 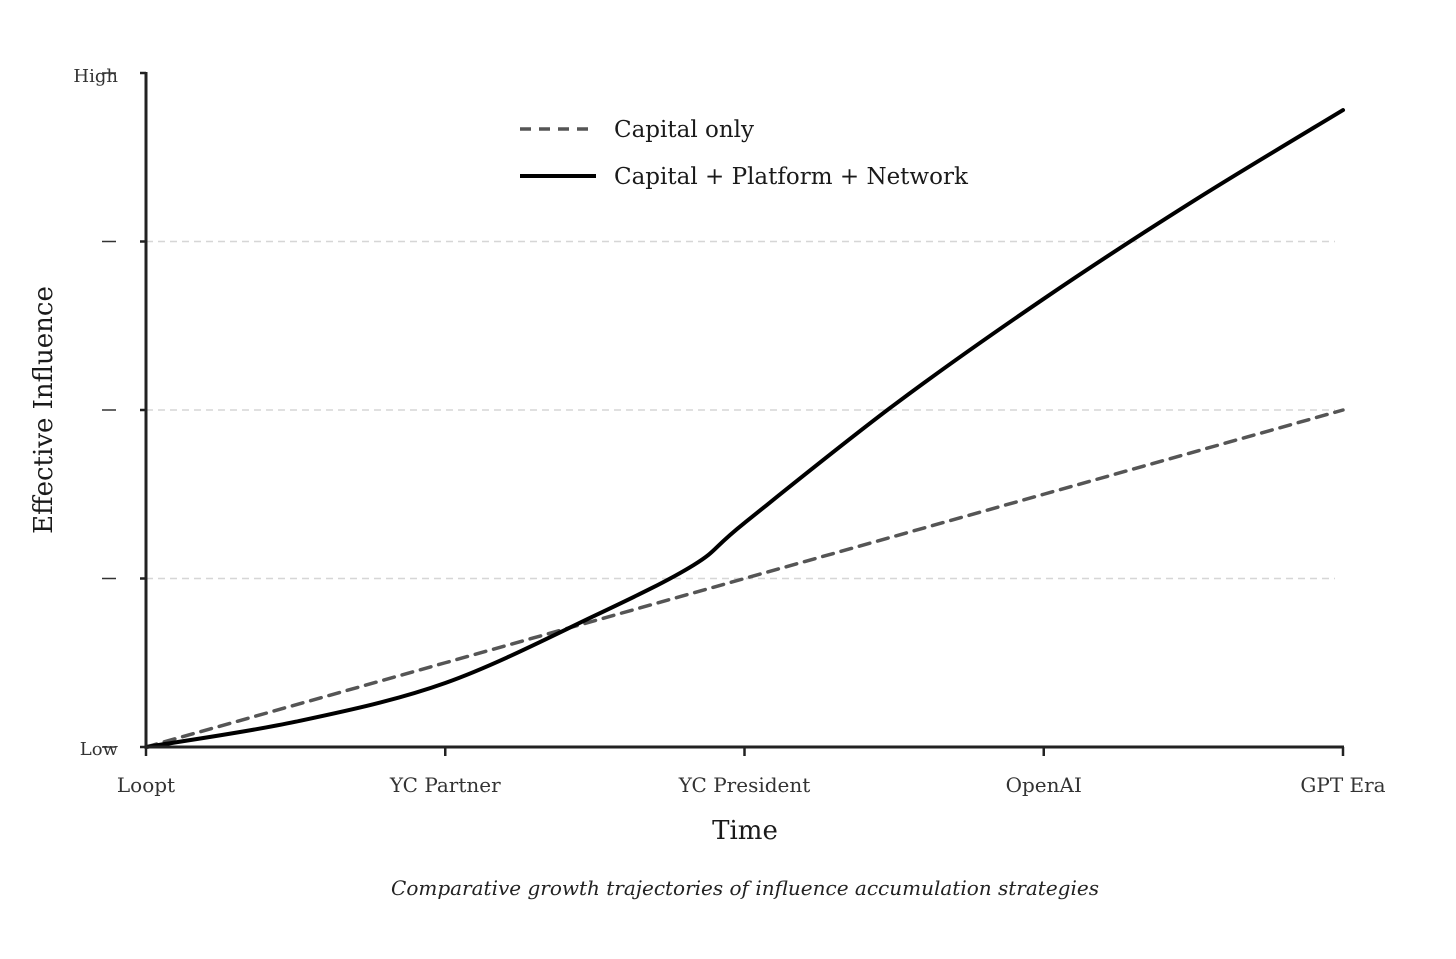 I want to click on x-axis-title: Time, so click(x=745, y=831).